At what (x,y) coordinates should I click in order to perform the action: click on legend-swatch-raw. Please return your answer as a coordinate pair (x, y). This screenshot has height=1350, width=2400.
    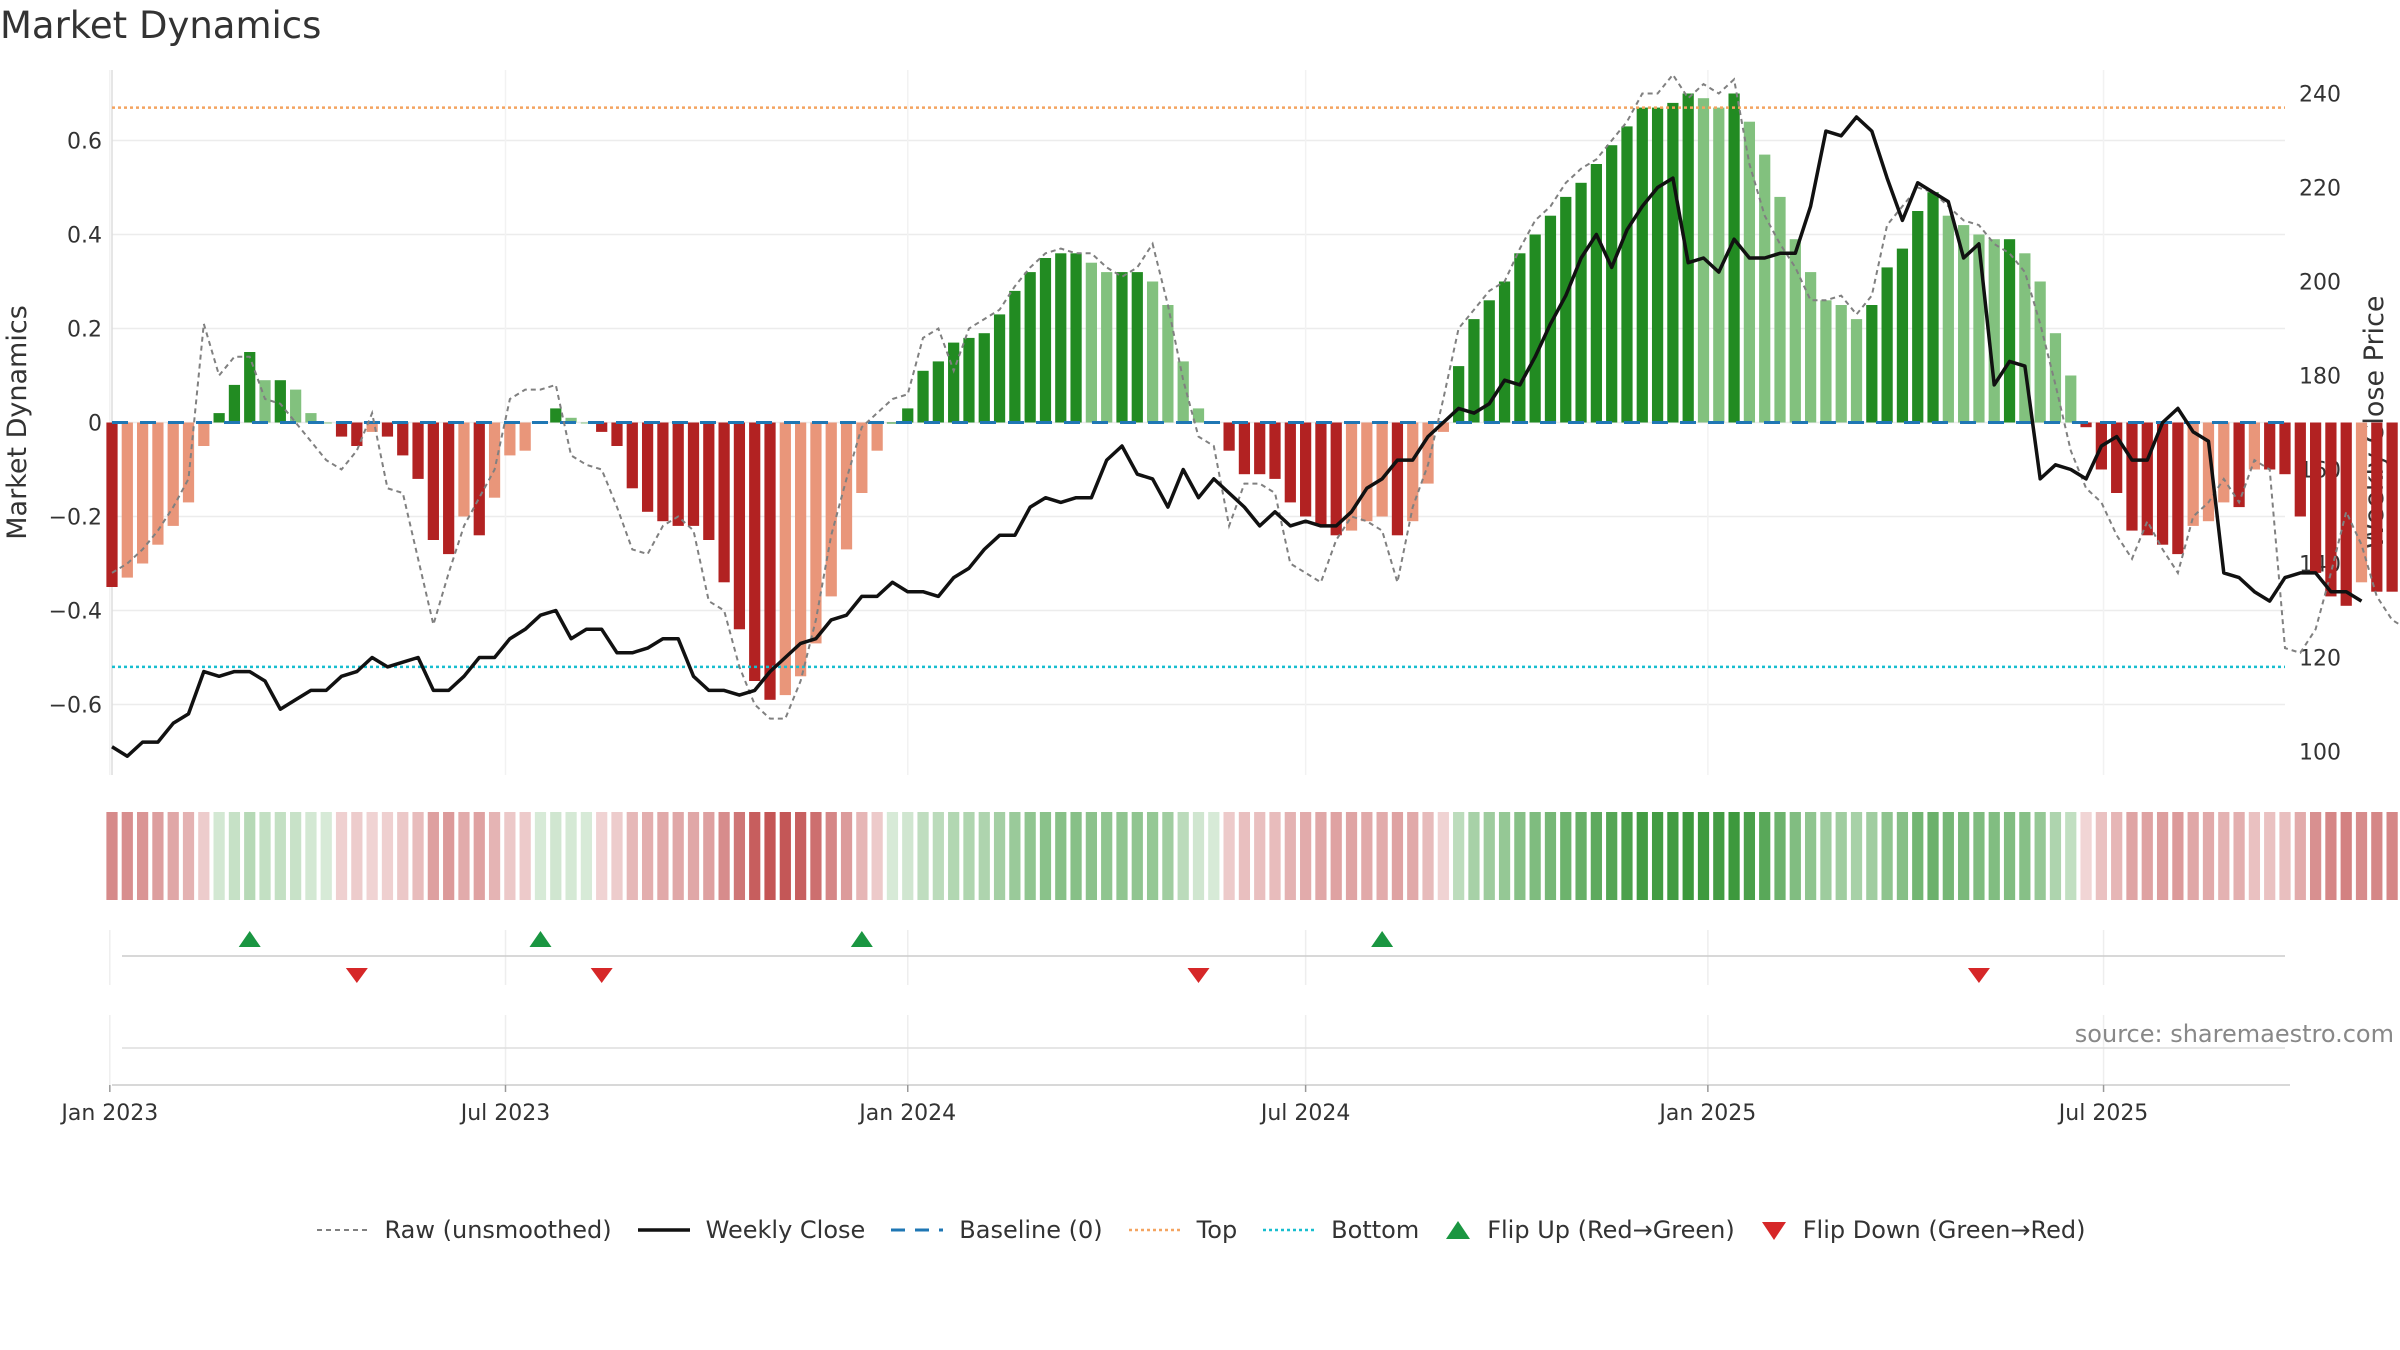
    Looking at the image, I should click on (342, 1230).